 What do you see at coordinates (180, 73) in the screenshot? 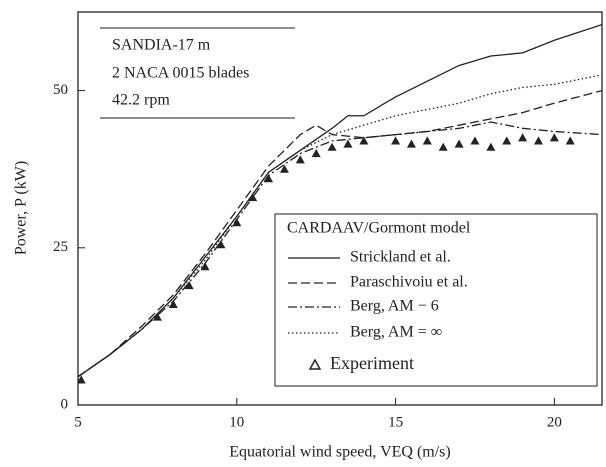
I see `annotation: 2 NACA 0015 blades` at bounding box center [180, 73].